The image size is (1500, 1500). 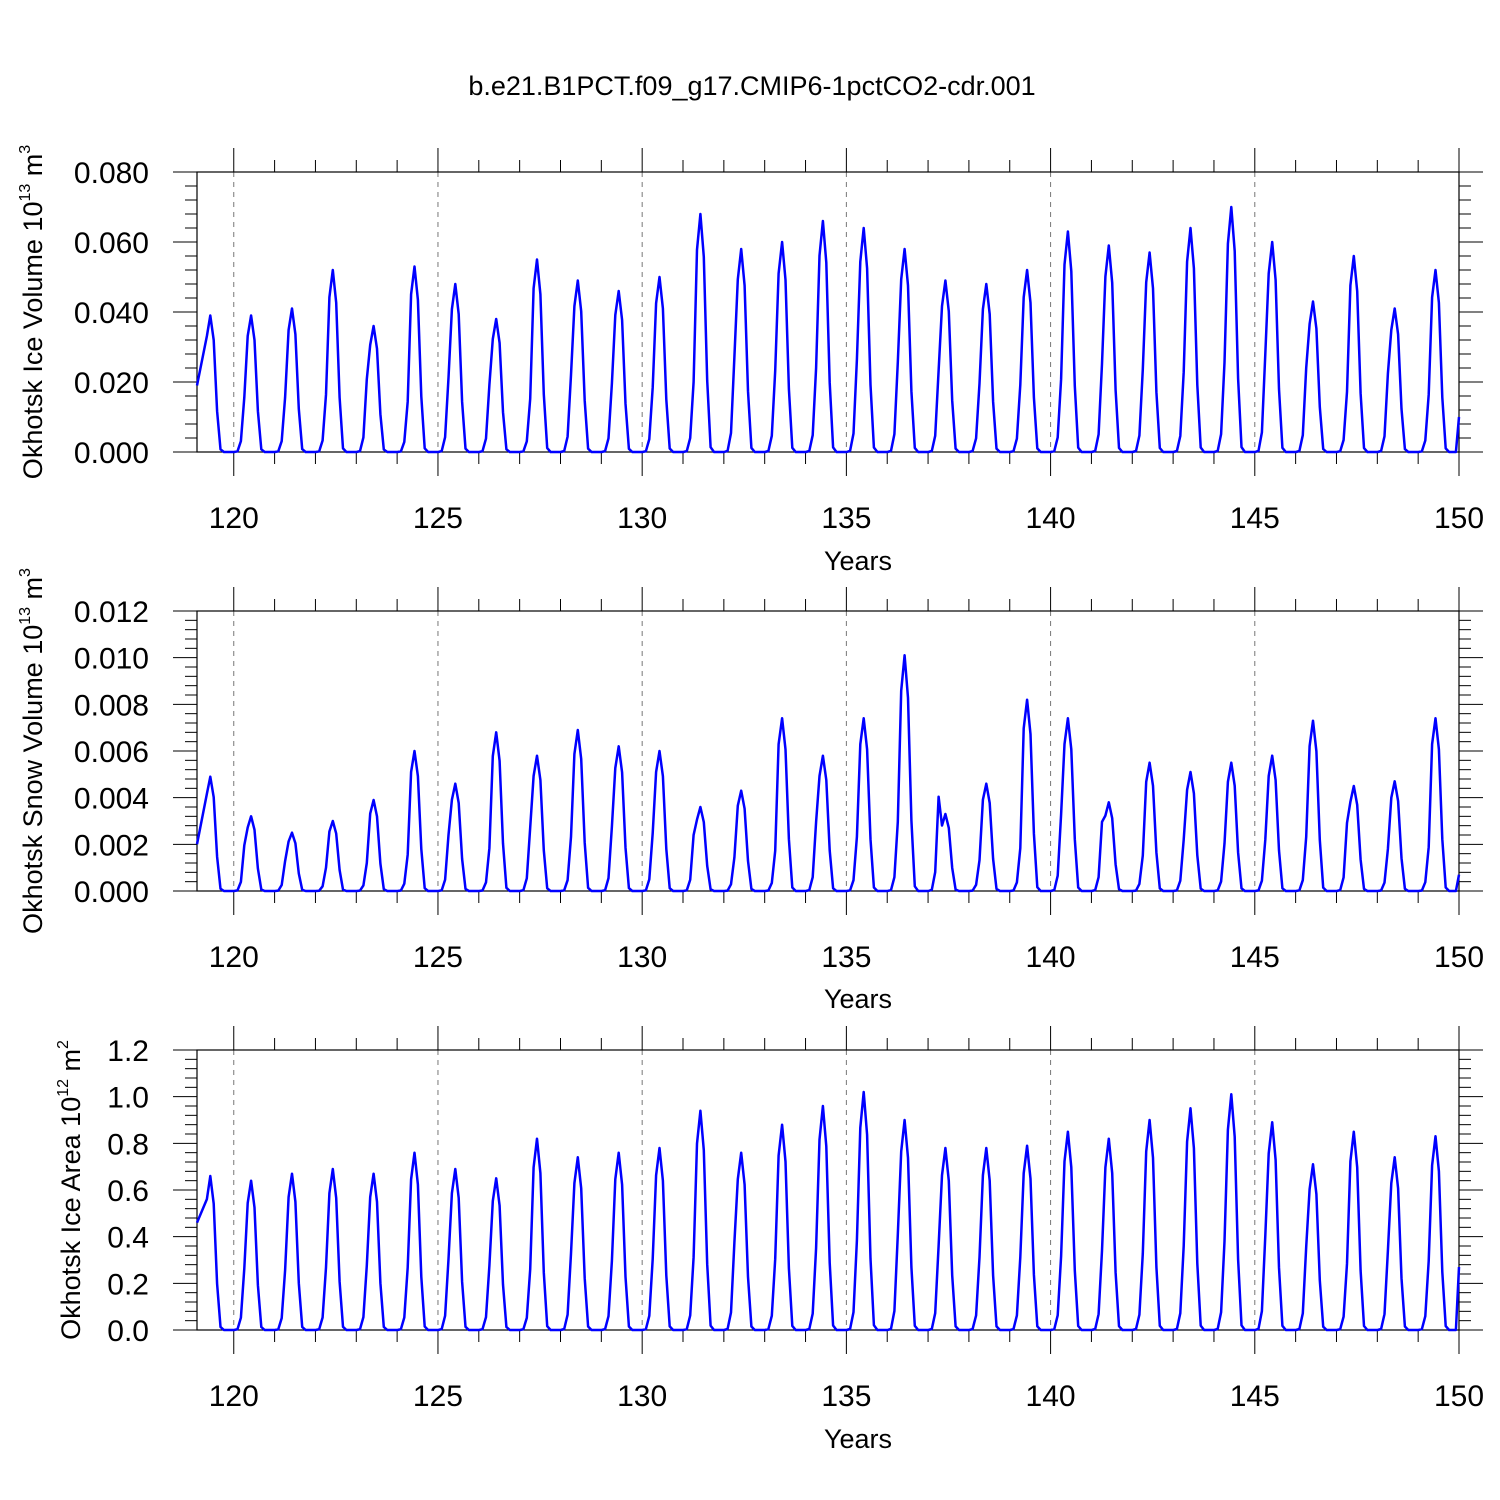 What do you see at coordinates (111, 243) in the screenshot?
I see `y-tick-label: 0.060` at bounding box center [111, 243].